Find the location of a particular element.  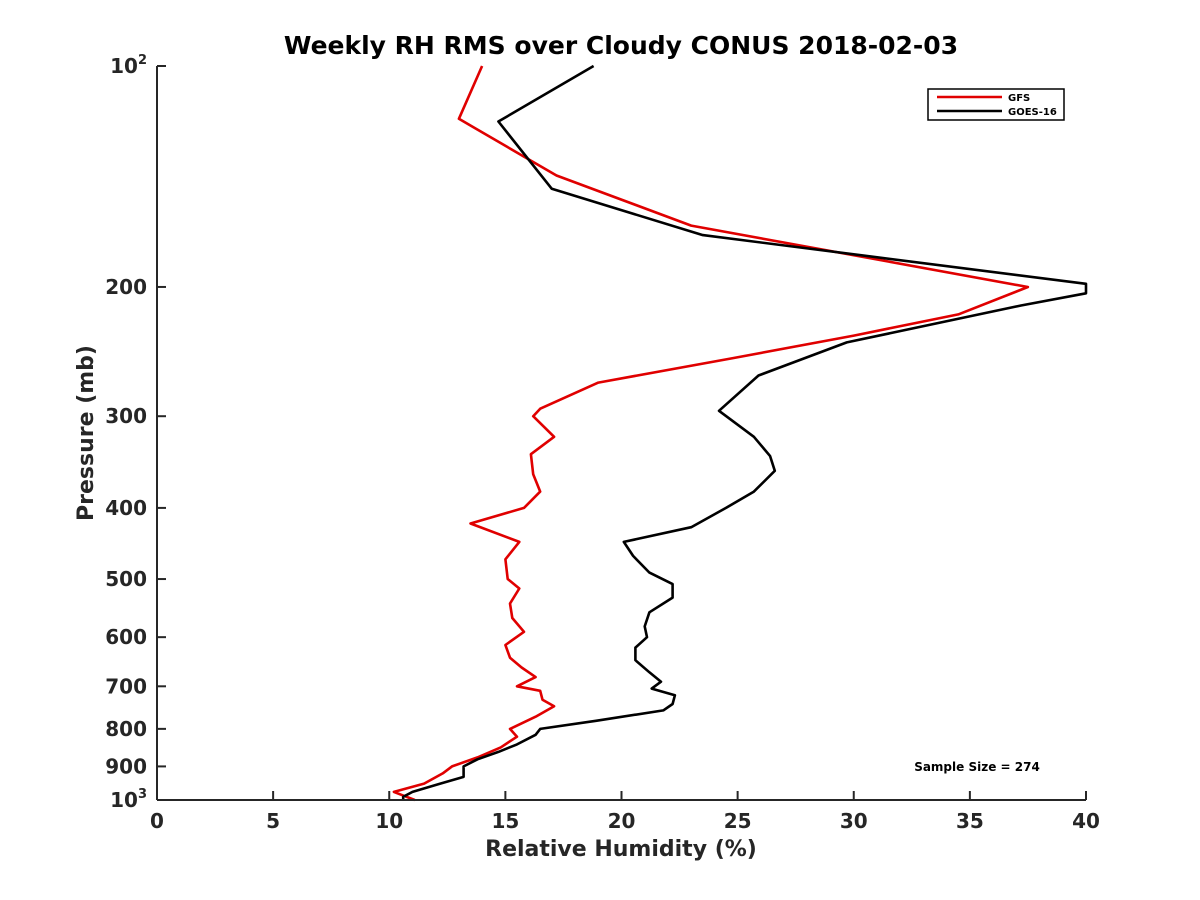

y-tick-label: 10³ is located at coordinates (128, 799).